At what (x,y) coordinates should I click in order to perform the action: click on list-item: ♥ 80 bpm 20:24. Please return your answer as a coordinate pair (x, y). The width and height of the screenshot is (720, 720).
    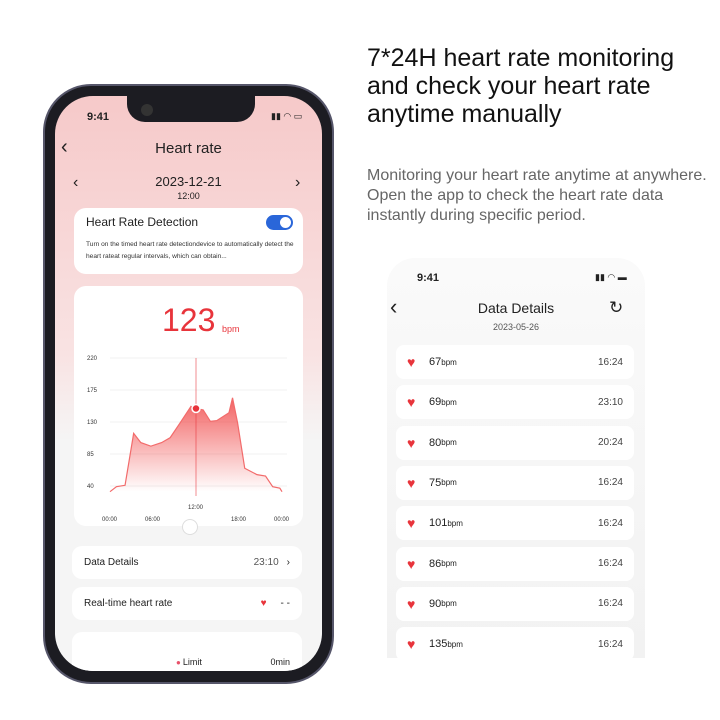
    Looking at the image, I should click on (515, 442).